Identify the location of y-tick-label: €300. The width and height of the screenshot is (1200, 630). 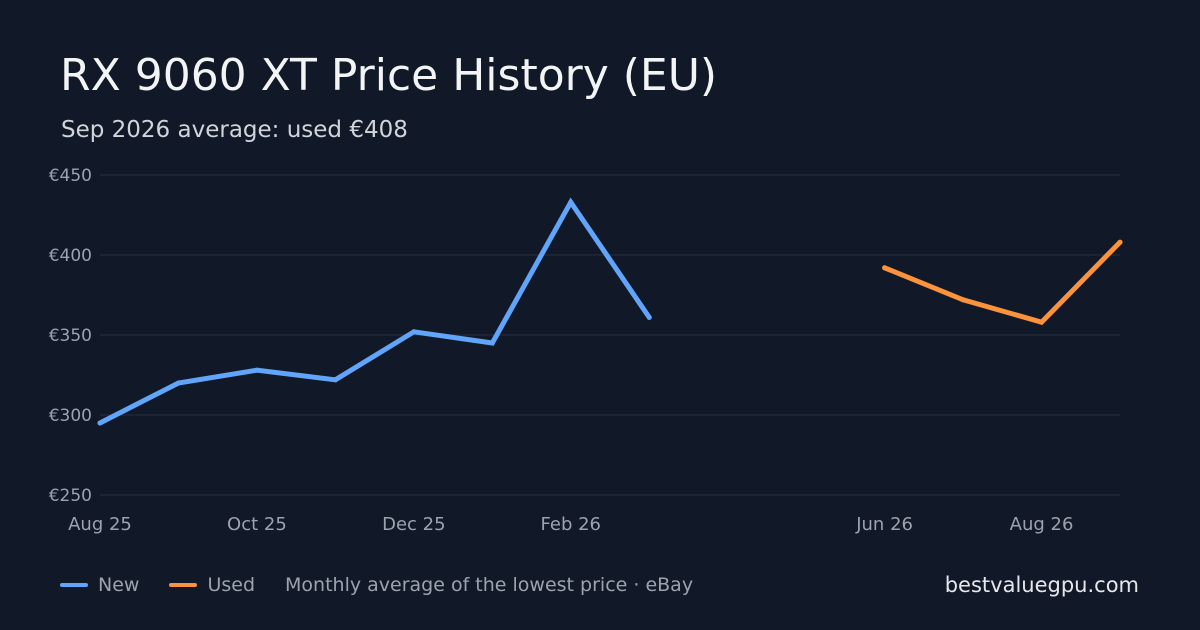
(70, 416).